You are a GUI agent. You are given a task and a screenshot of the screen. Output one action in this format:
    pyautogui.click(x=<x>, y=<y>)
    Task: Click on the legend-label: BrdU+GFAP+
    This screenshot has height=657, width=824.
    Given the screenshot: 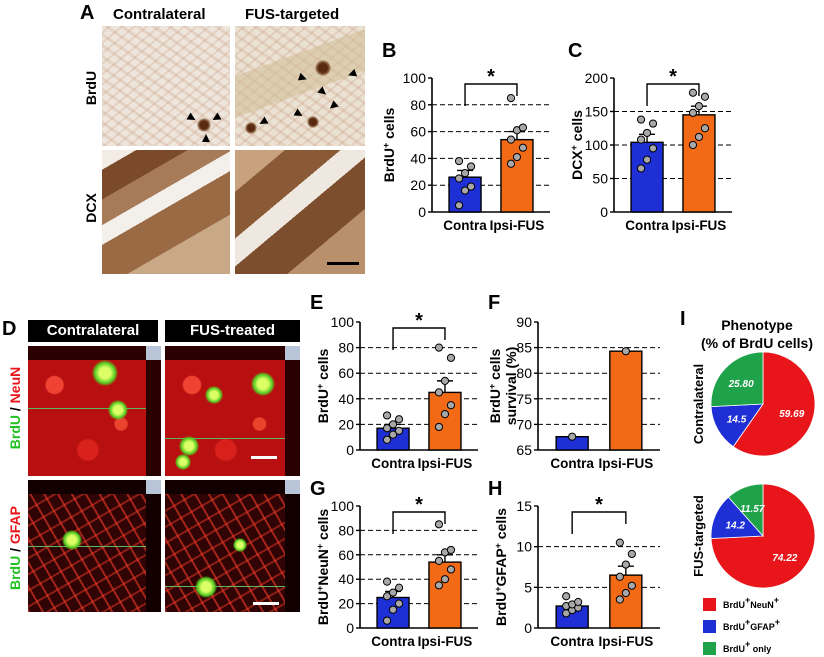 What is the action you would take?
    pyautogui.click(x=751, y=624)
    